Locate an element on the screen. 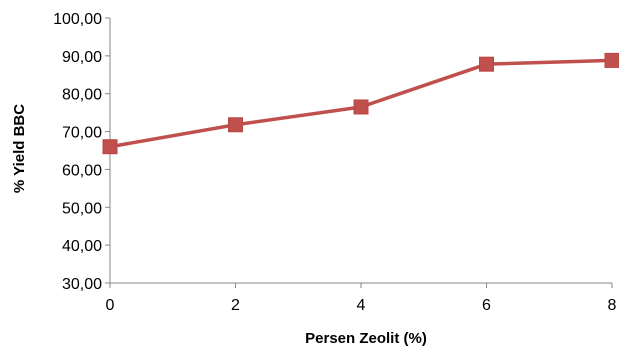 This screenshot has width=619, height=347. x-tick-label: 0 is located at coordinates (110, 305).